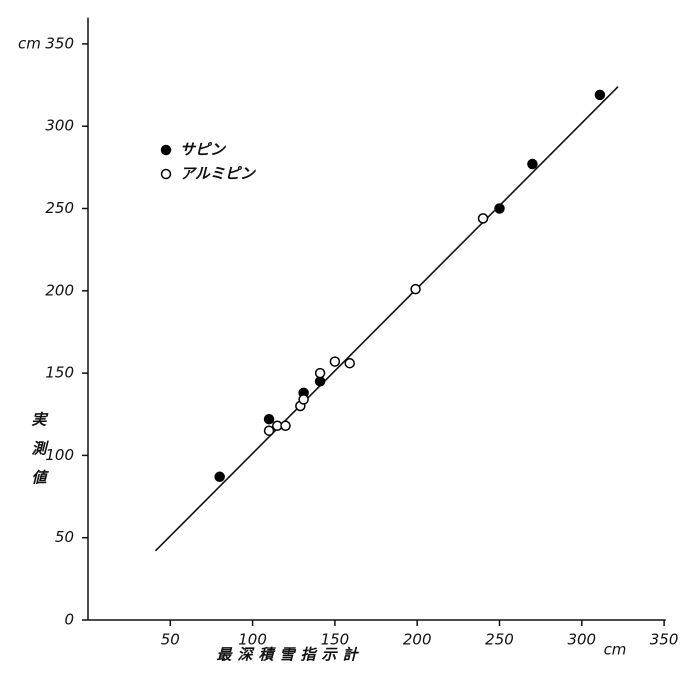 The image size is (697, 673). I want to click on legend-label: アルミピン, so click(218, 174).